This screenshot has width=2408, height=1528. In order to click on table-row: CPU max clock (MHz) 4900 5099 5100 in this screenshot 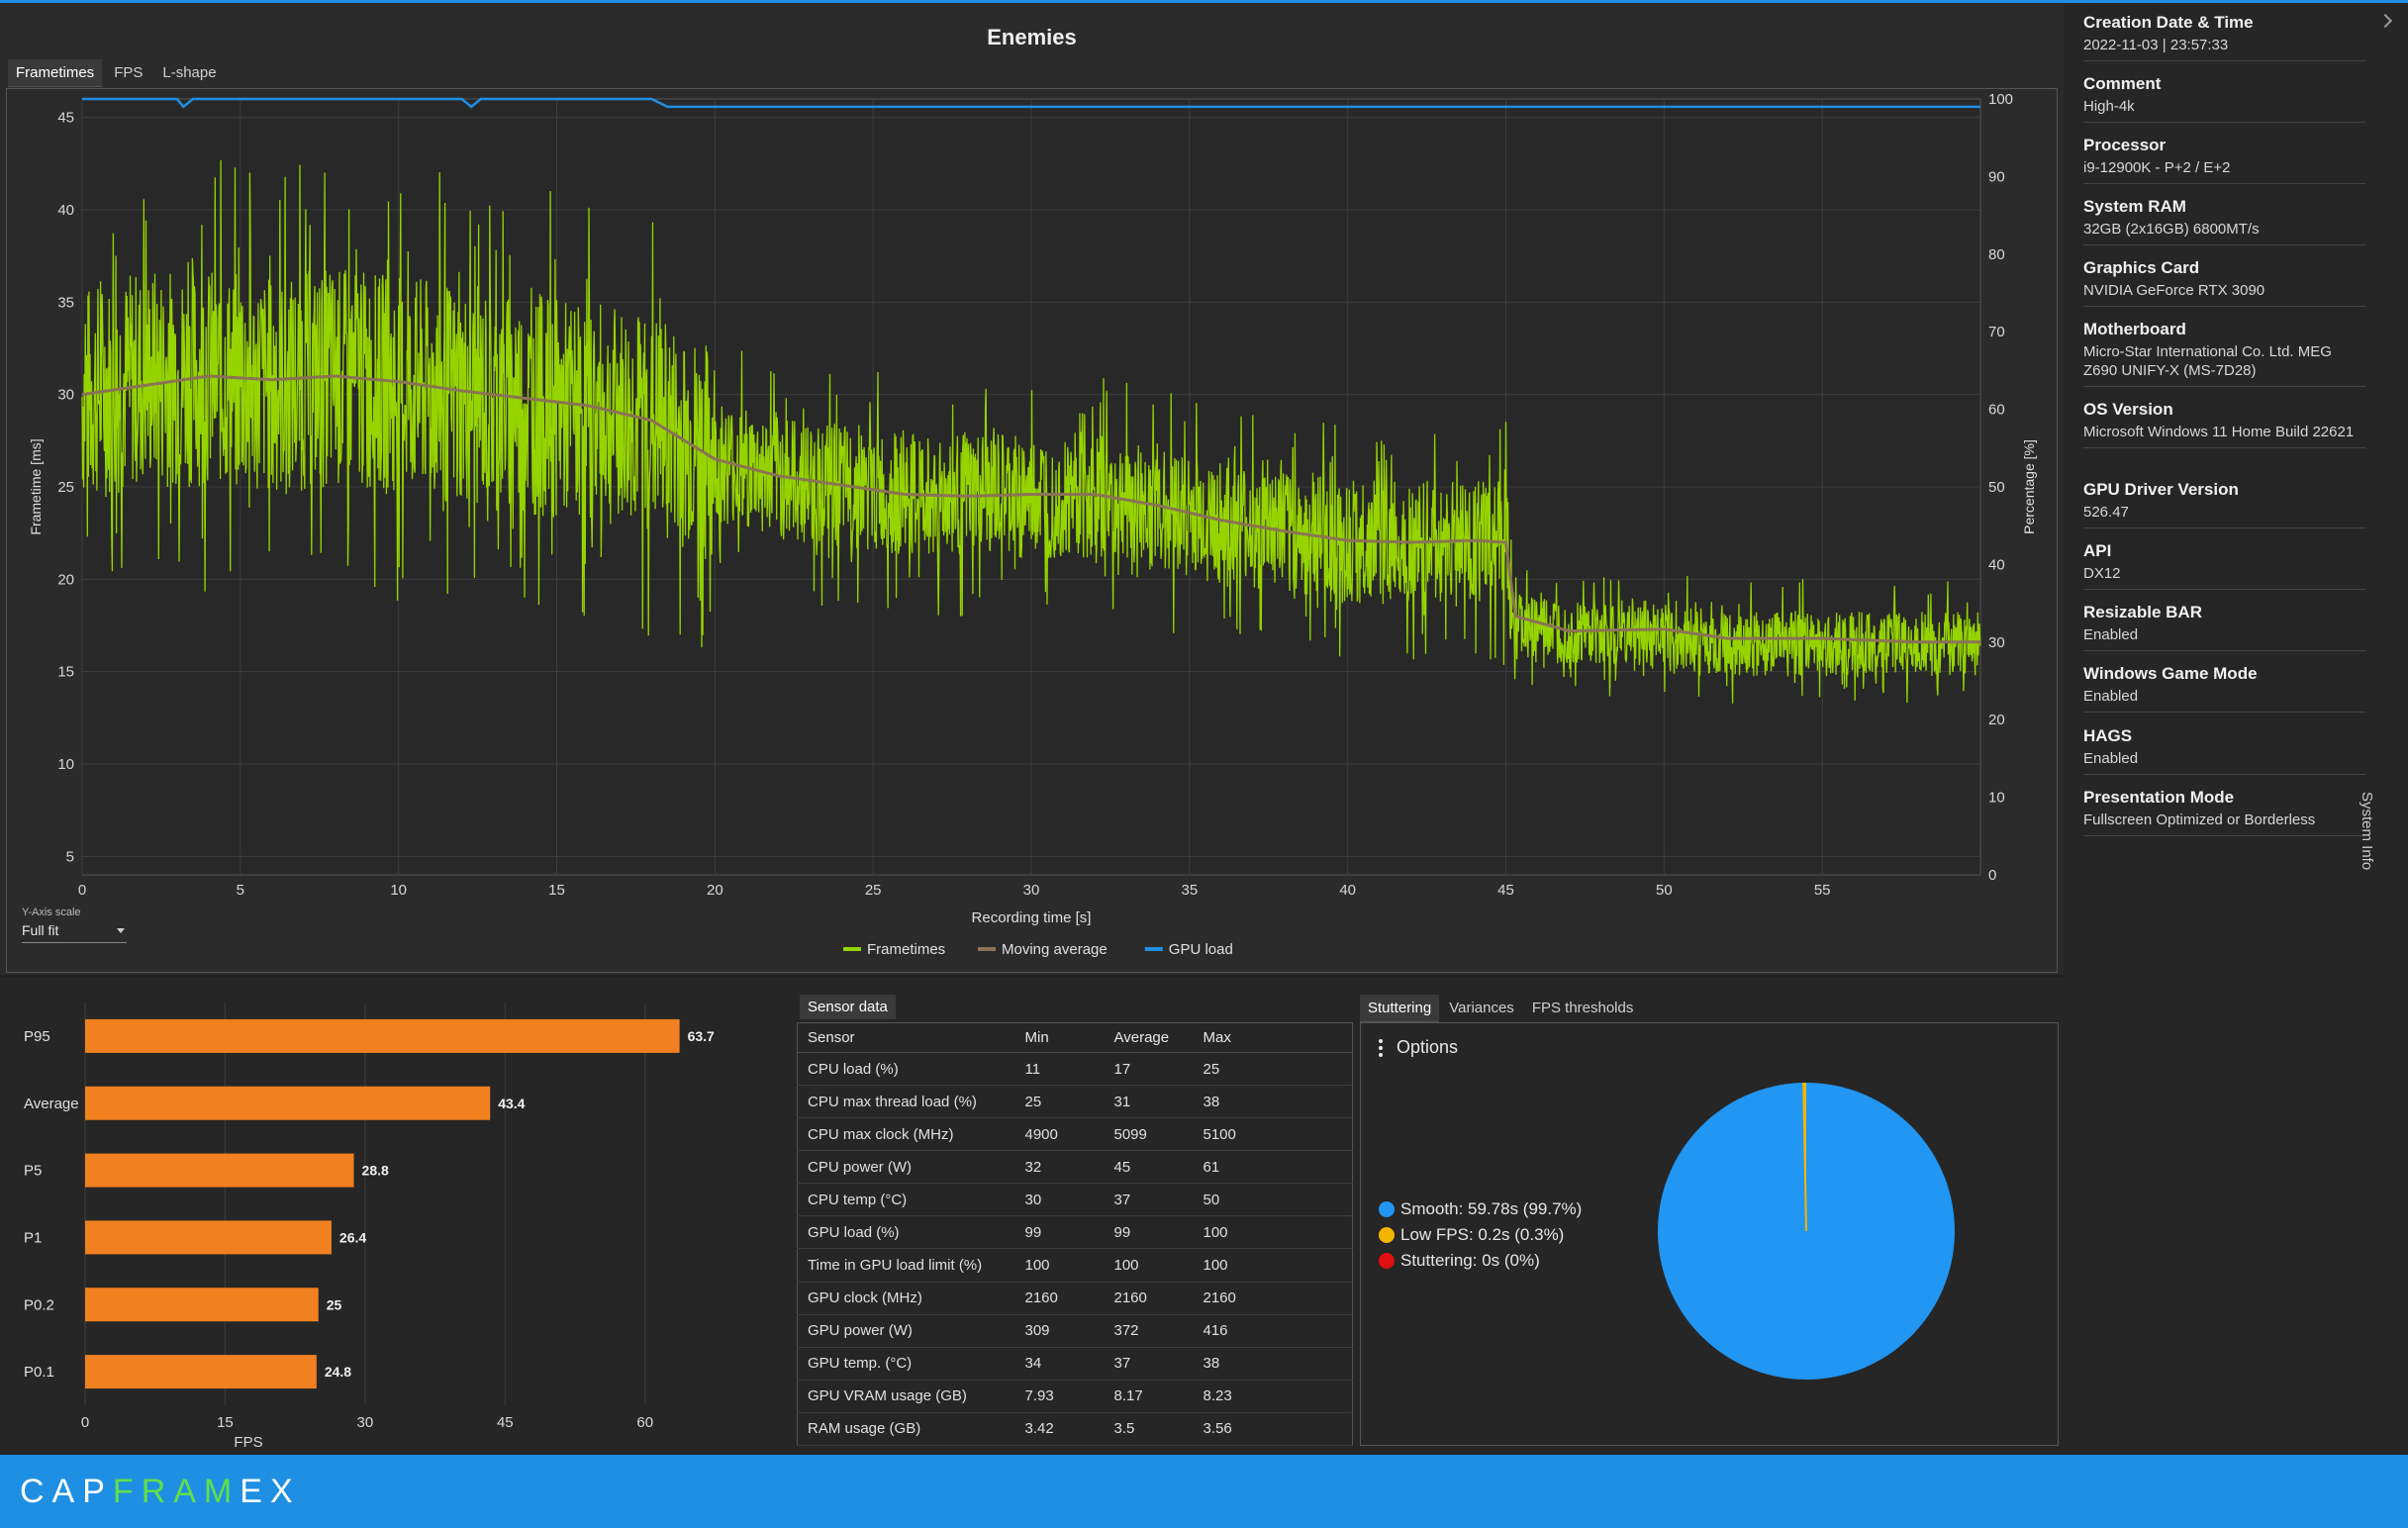, I will do `click(1075, 1134)`.